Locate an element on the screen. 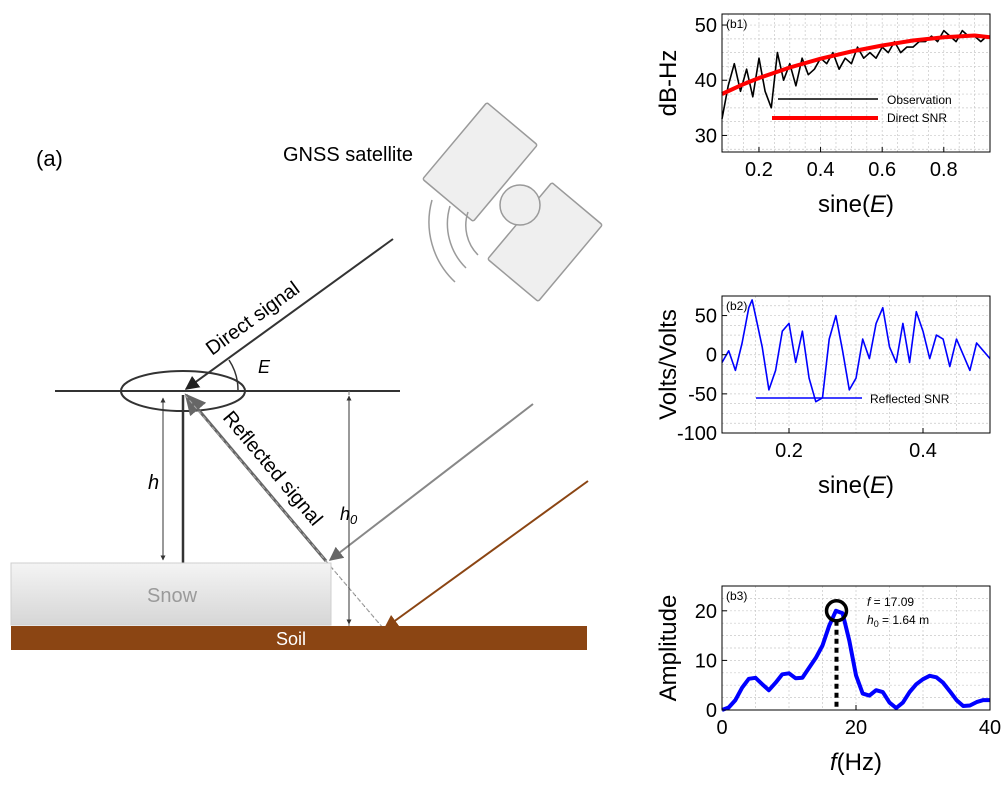 Image resolution: width=1006 pixels, height=791 pixels. soil-layer is located at coordinates (299, 638).